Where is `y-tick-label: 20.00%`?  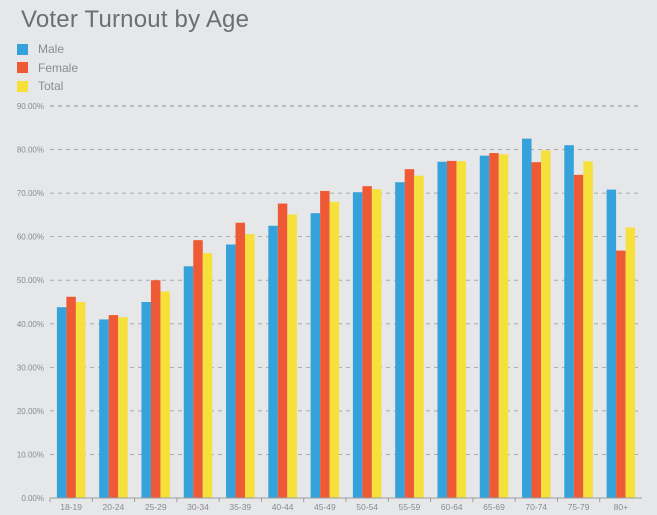 y-tick-label: 20.00% is located at coordinates (30, 411).